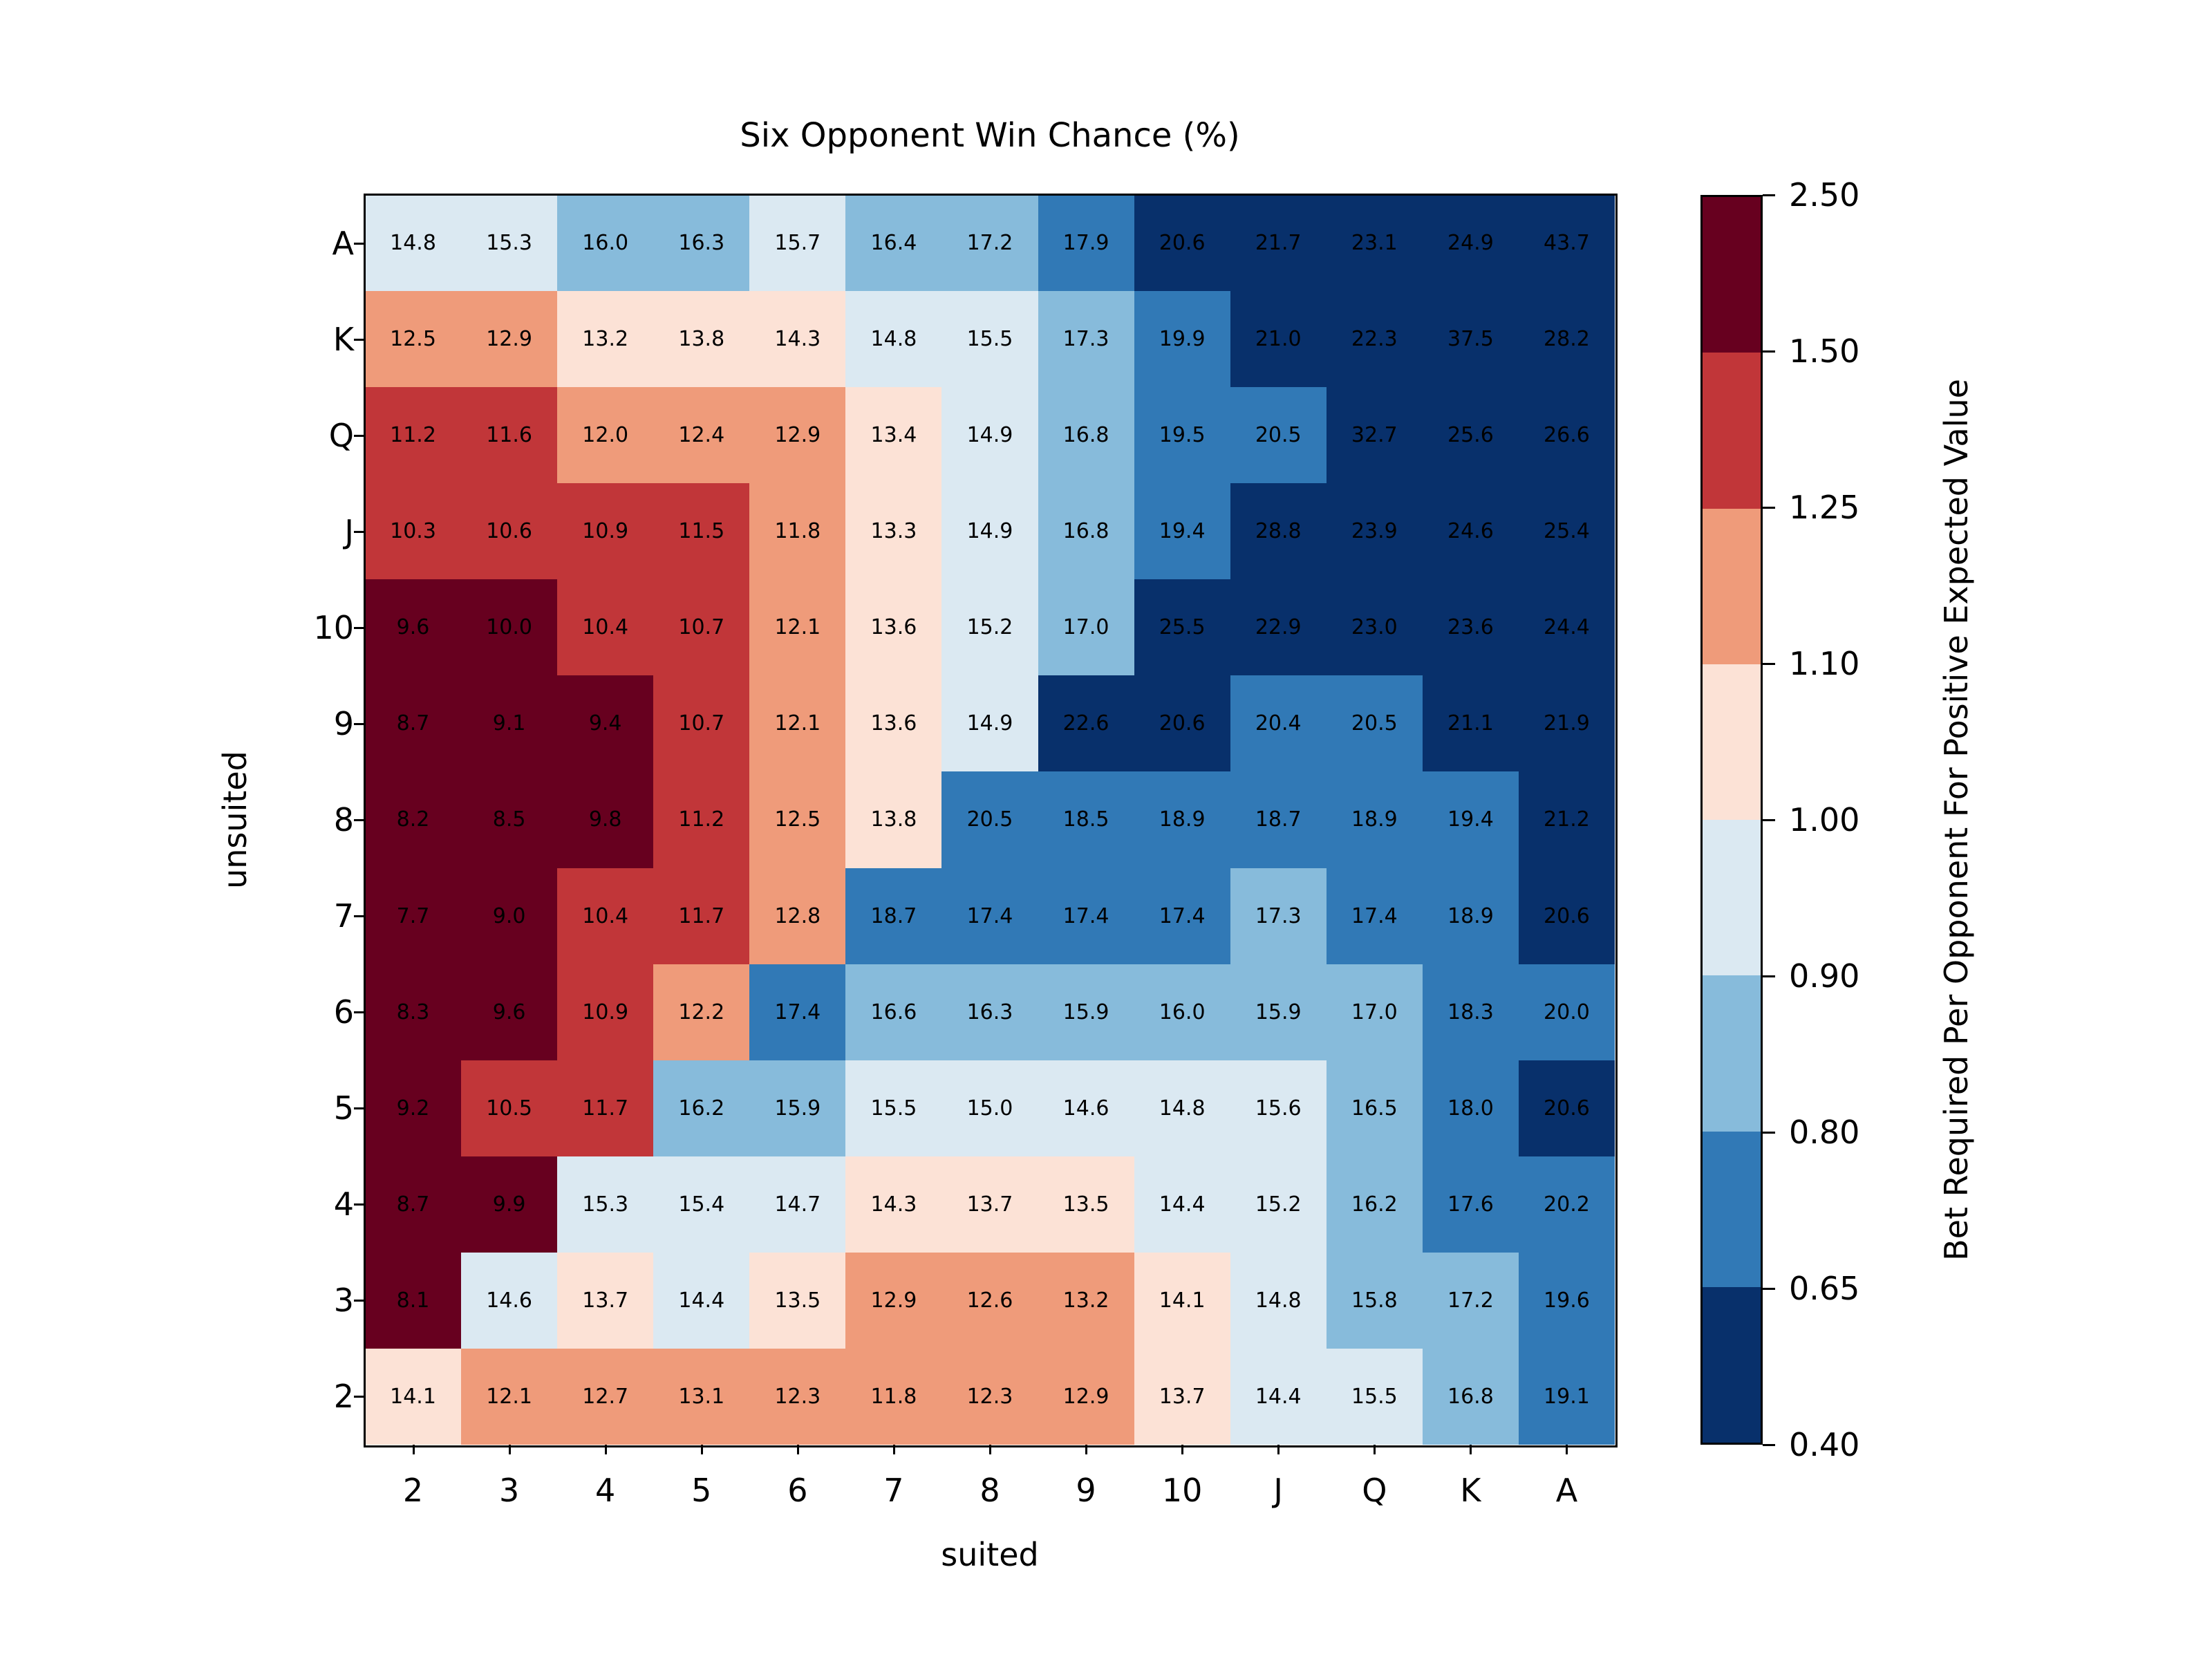 The height and width of the screenshot is (1659, 2212). I want to click on heatmap-cell: 22.3, so click(1374, 339).